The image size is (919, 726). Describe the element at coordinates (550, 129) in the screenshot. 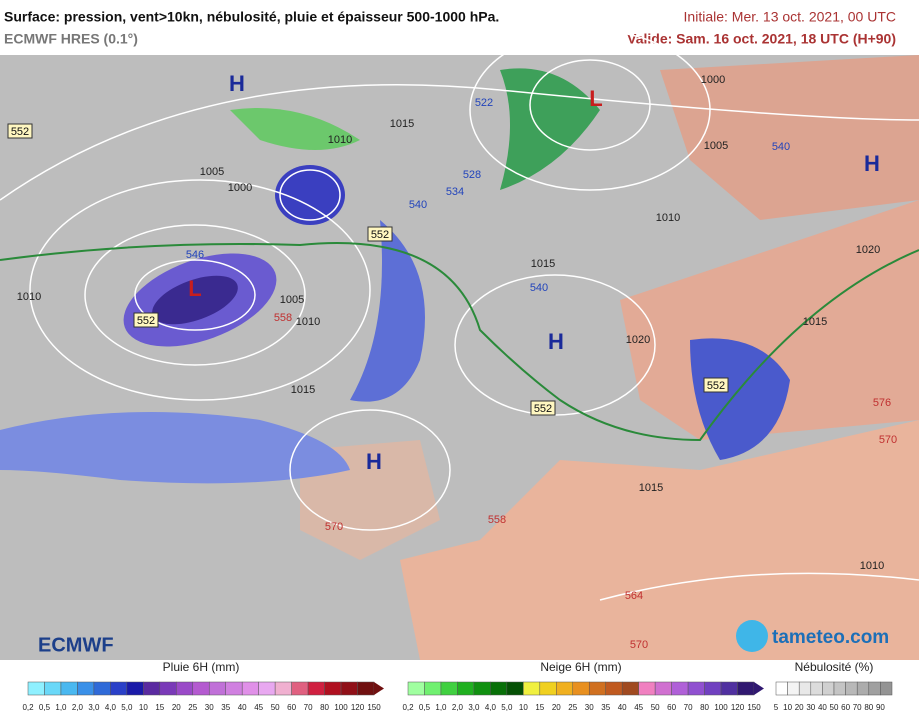

I see `snow-area` at that location.